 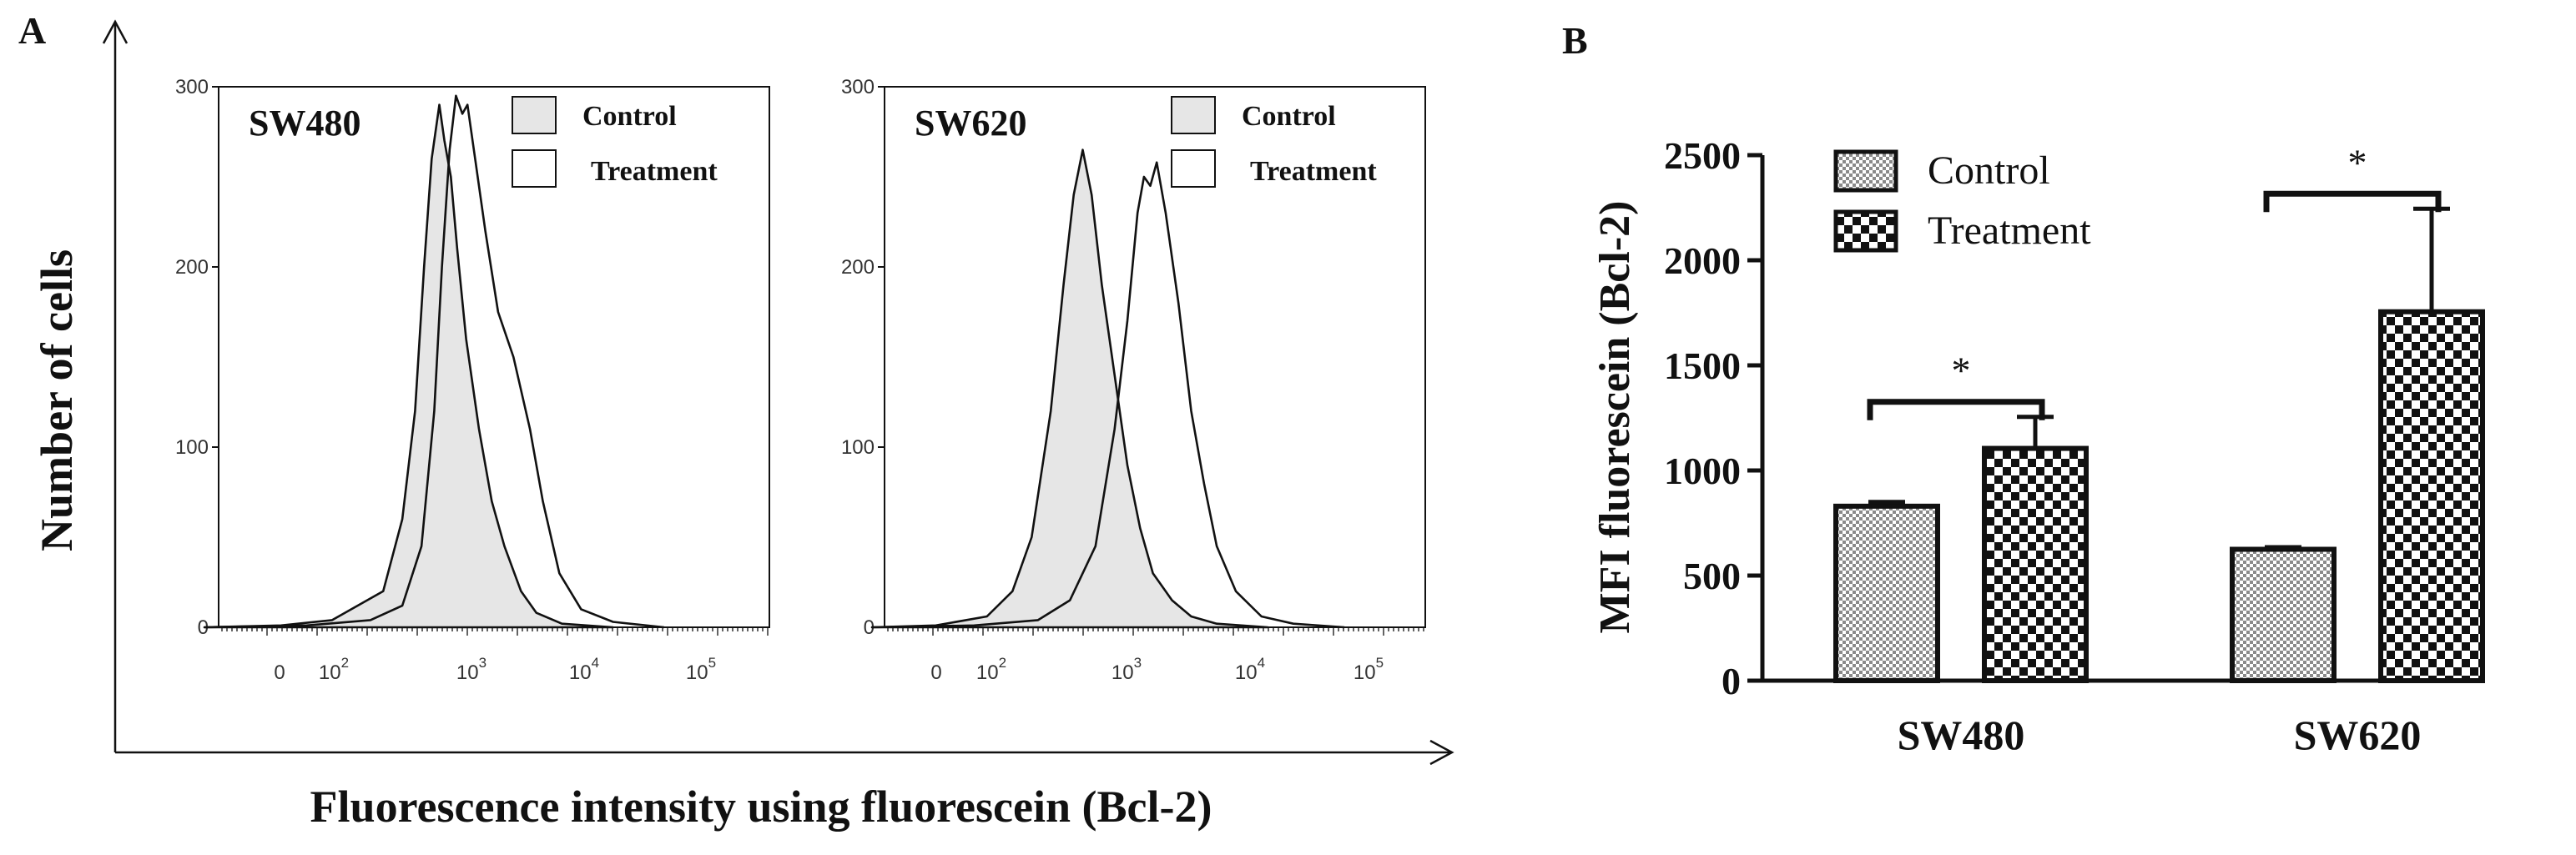 What do you see at coordinates (408, 366) in the screenshot?
I see `curve-control-sw480` at bounding box center [408, 366].